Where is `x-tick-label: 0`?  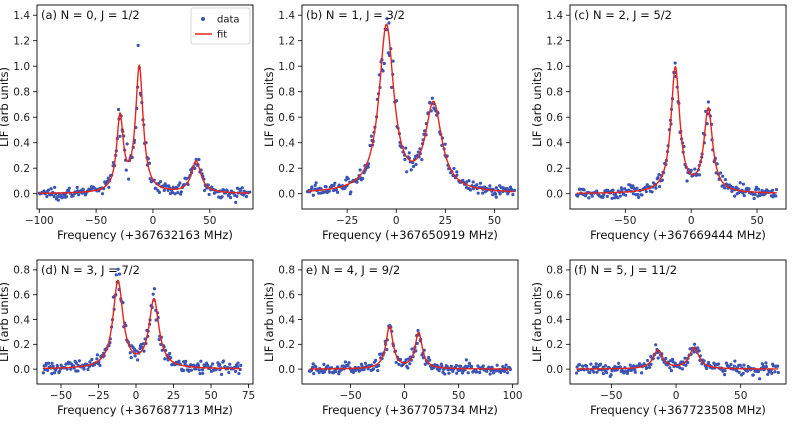 x-tick-label: 0 is located at coordinates (404, 396).